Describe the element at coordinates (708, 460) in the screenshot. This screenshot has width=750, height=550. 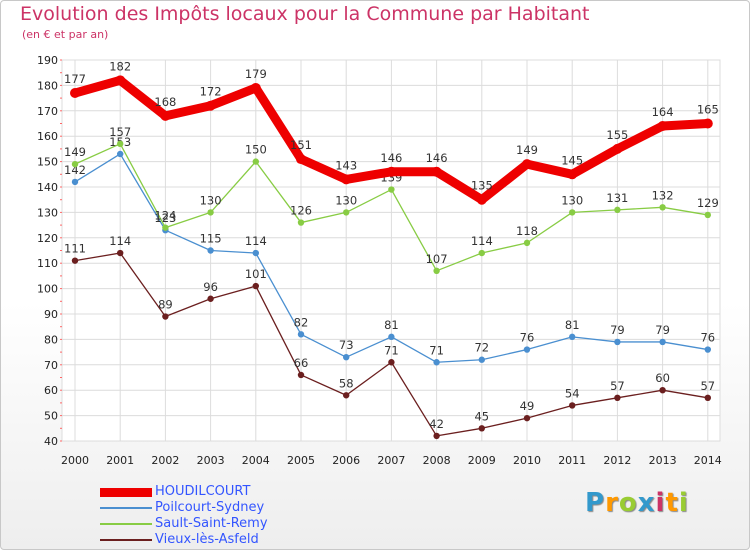
I see `x-tick-label: 2014` at that location.